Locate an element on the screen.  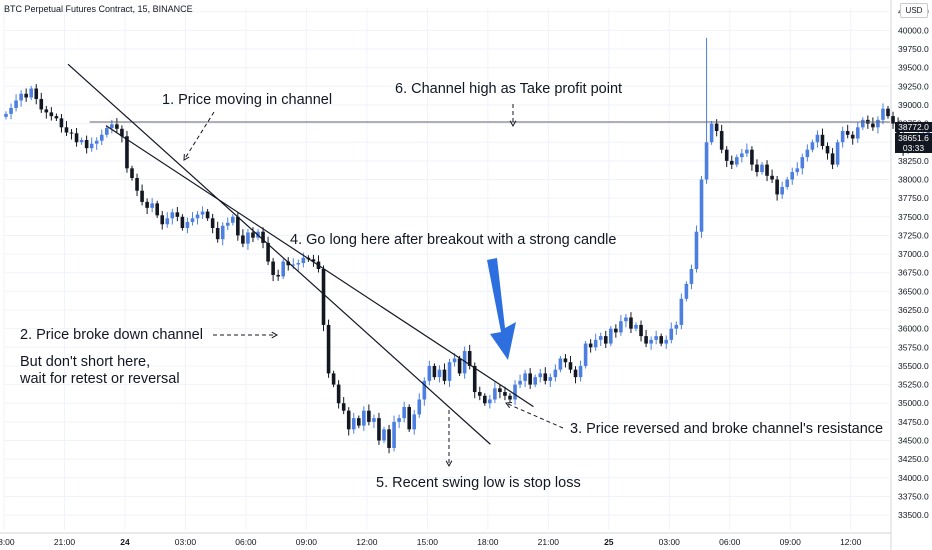
arrow-2-head is located at coordinates (275, 335).